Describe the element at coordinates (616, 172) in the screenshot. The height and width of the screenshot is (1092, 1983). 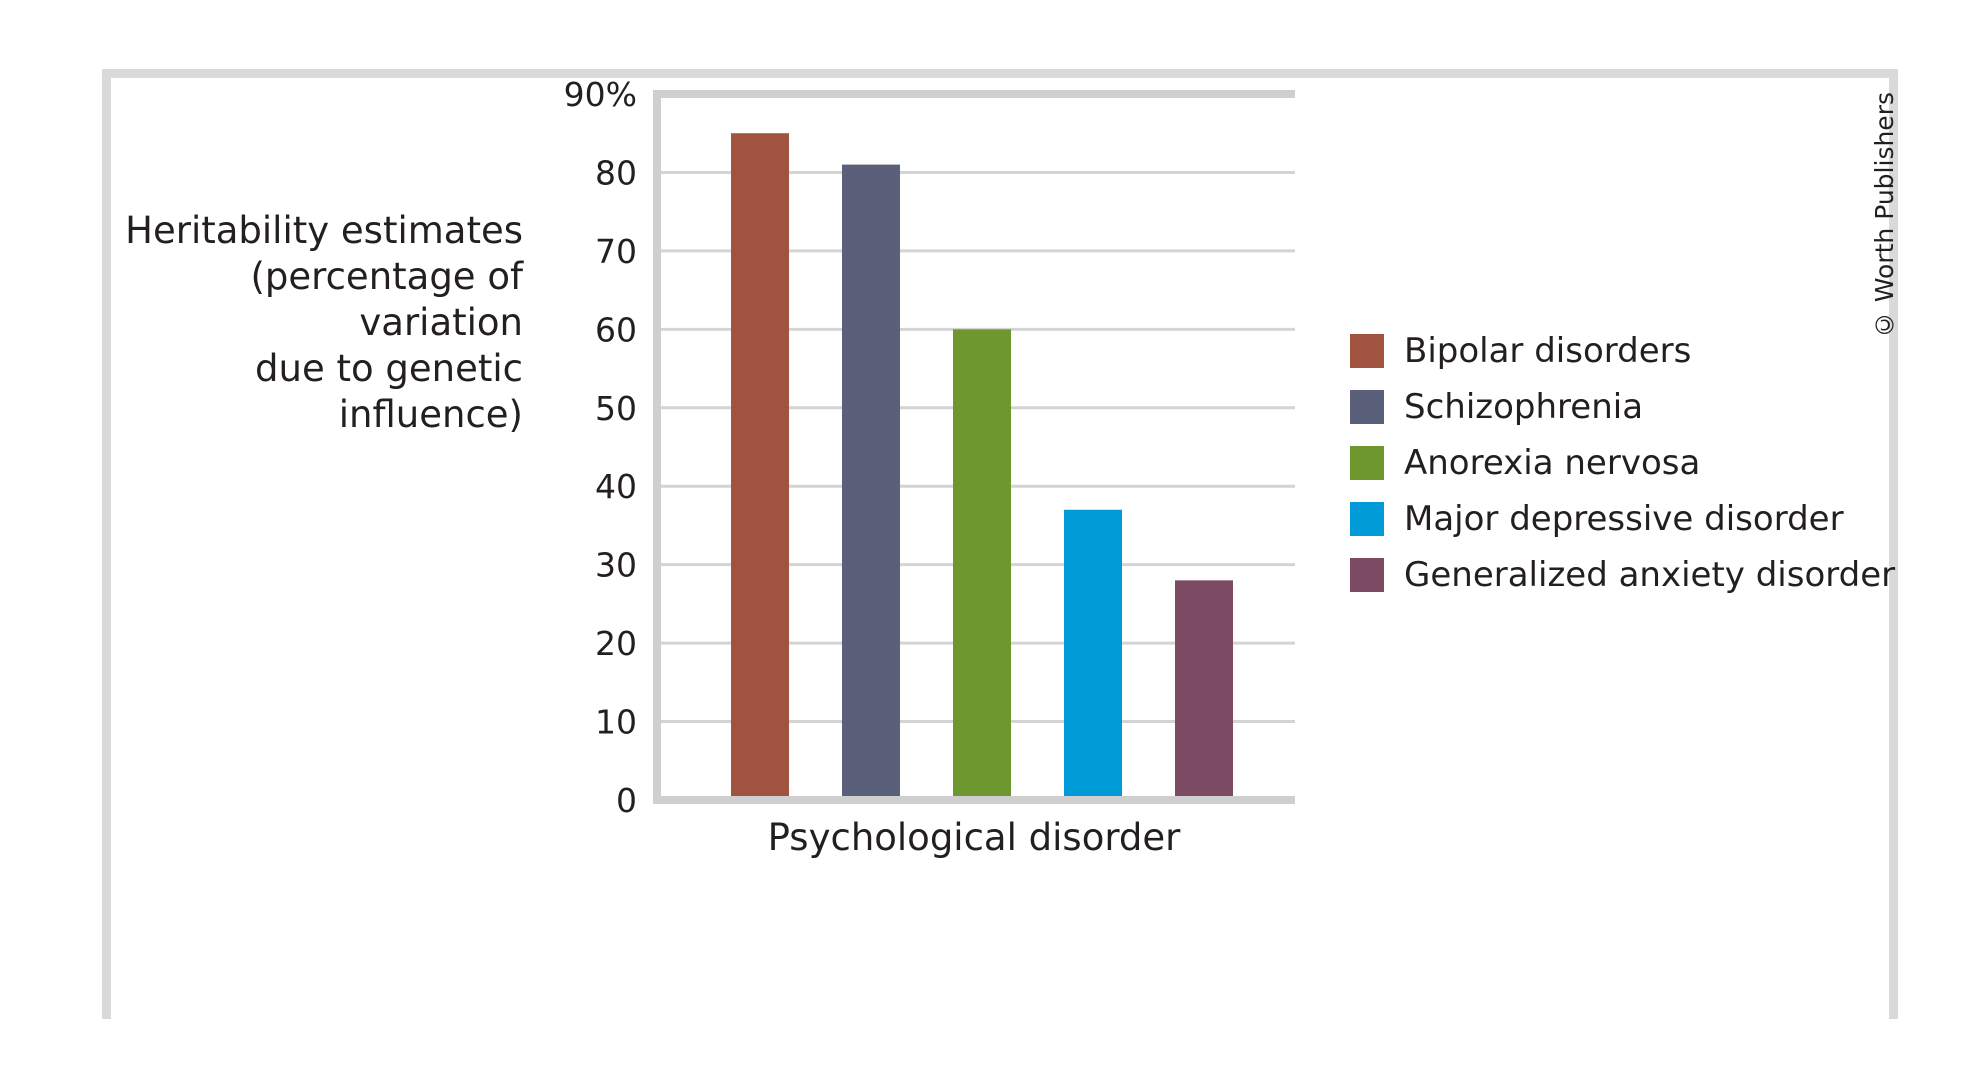
I see `y-tick-label: 80` at that location.